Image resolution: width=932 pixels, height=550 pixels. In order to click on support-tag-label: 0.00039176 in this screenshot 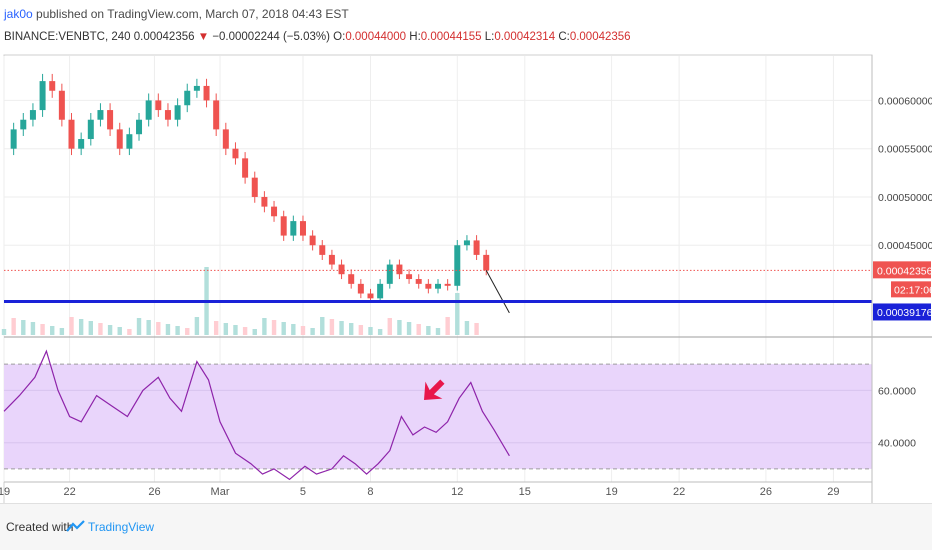, I will do `click(904, 313)`.